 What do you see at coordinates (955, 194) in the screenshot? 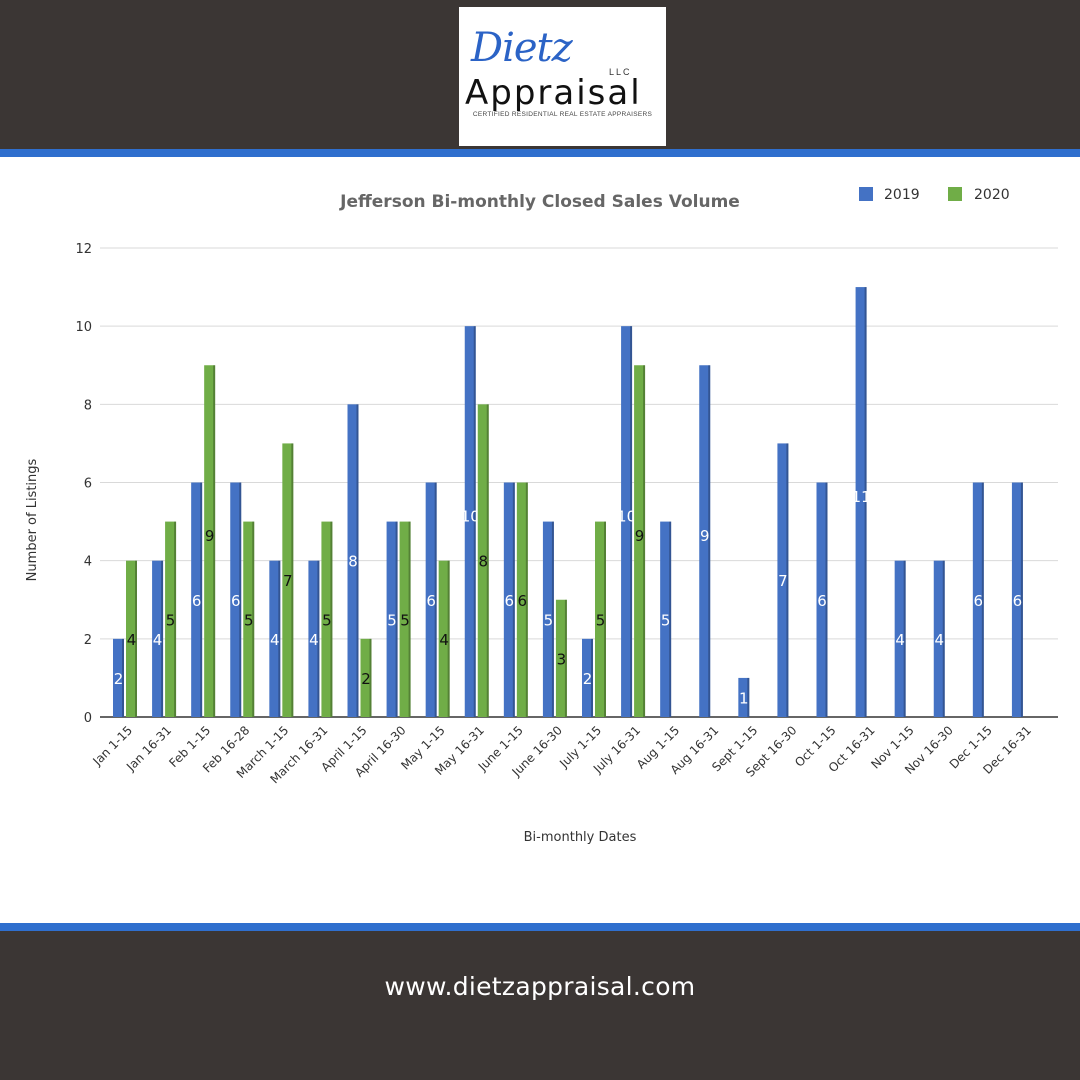
I see `legend-swatch-2020` at bounding box center [955, 194].